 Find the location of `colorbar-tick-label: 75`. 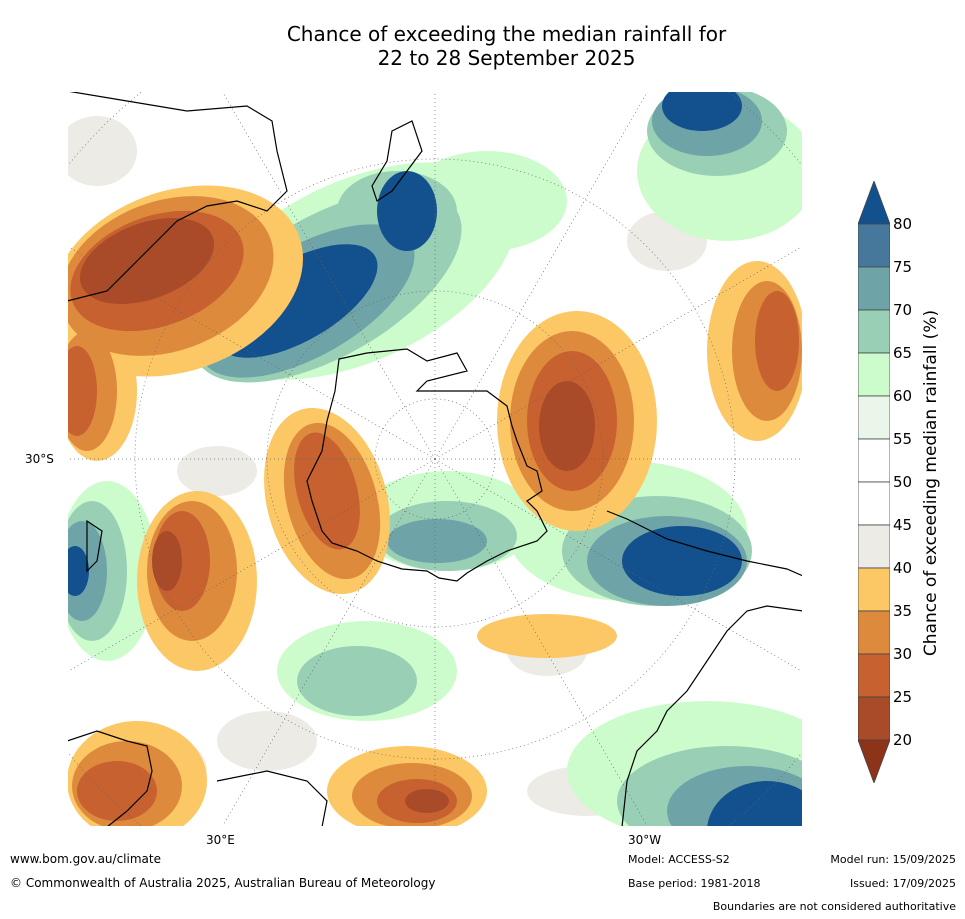

colorbar-tick-label: 75 is located at coordinates (903, 267).